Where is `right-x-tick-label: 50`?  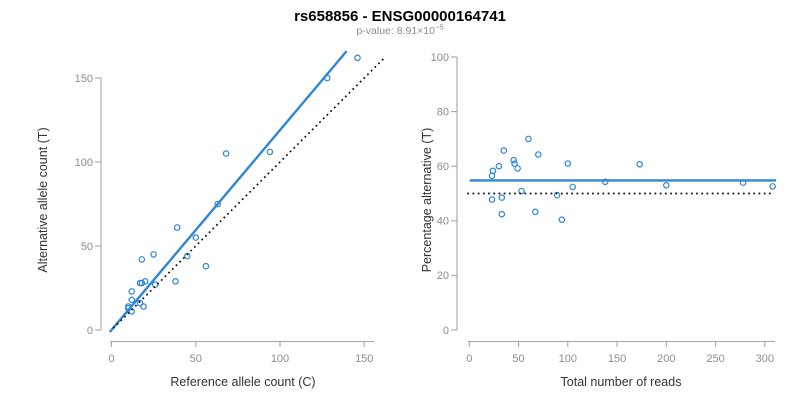 right-x-tick-label: 50 is located at coordinates (518, 359).